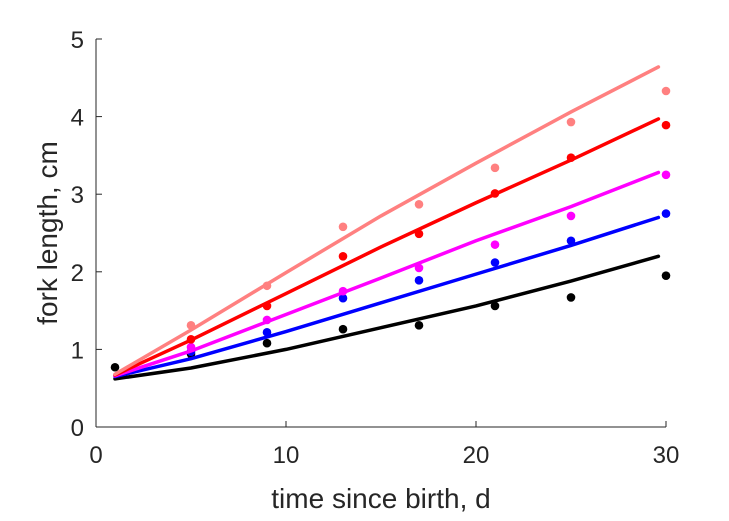 The image size is (729, 521). Describe the element at coordinates (77, 273) in the screenshot. I see `y-tick-label: 2` at that location.